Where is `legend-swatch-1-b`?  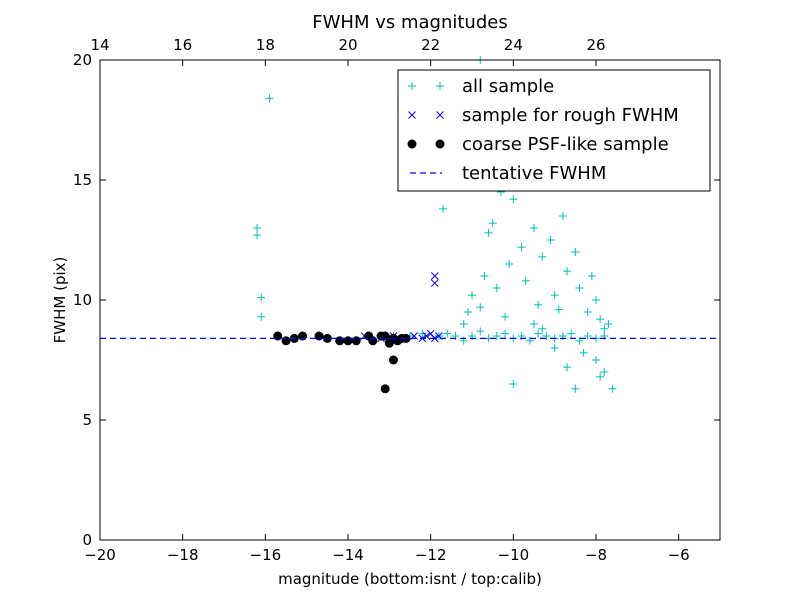 legend-swatch-1-b is located at coordinates (440, 115).